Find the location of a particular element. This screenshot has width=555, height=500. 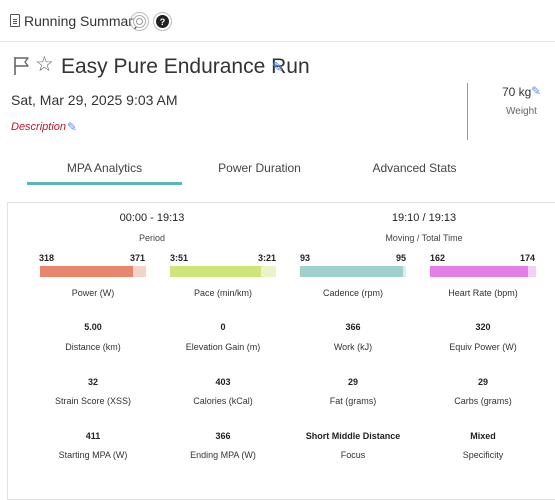

period-range: 00:00 - 19:13 is located at coordinates (152, 218).